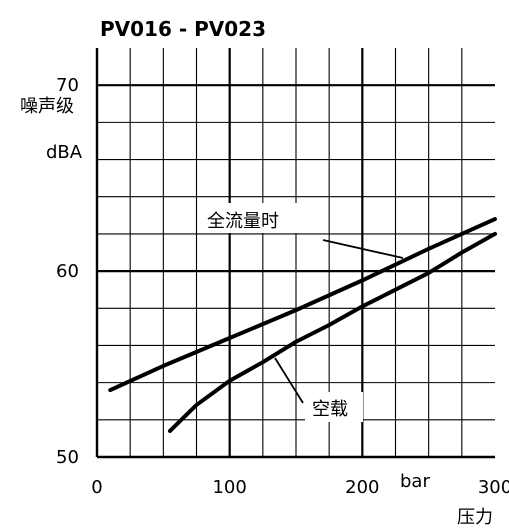 Image resolution: width=509 pixels, height=531 pixels. What do you see at coordinates (47, 106) in the screenshot?
I see `y-axis-label: 噪声级` at bounding box center [47, 106].